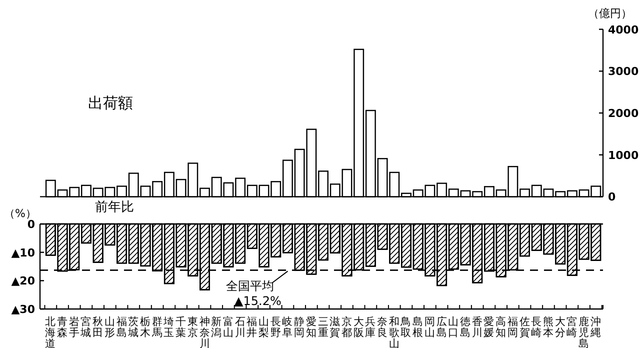 This screenshot has height=348, width=640. Describe the element at coordinates (466, 327) in the screenshot. I see `x-tick-label: 徳島` at that location.